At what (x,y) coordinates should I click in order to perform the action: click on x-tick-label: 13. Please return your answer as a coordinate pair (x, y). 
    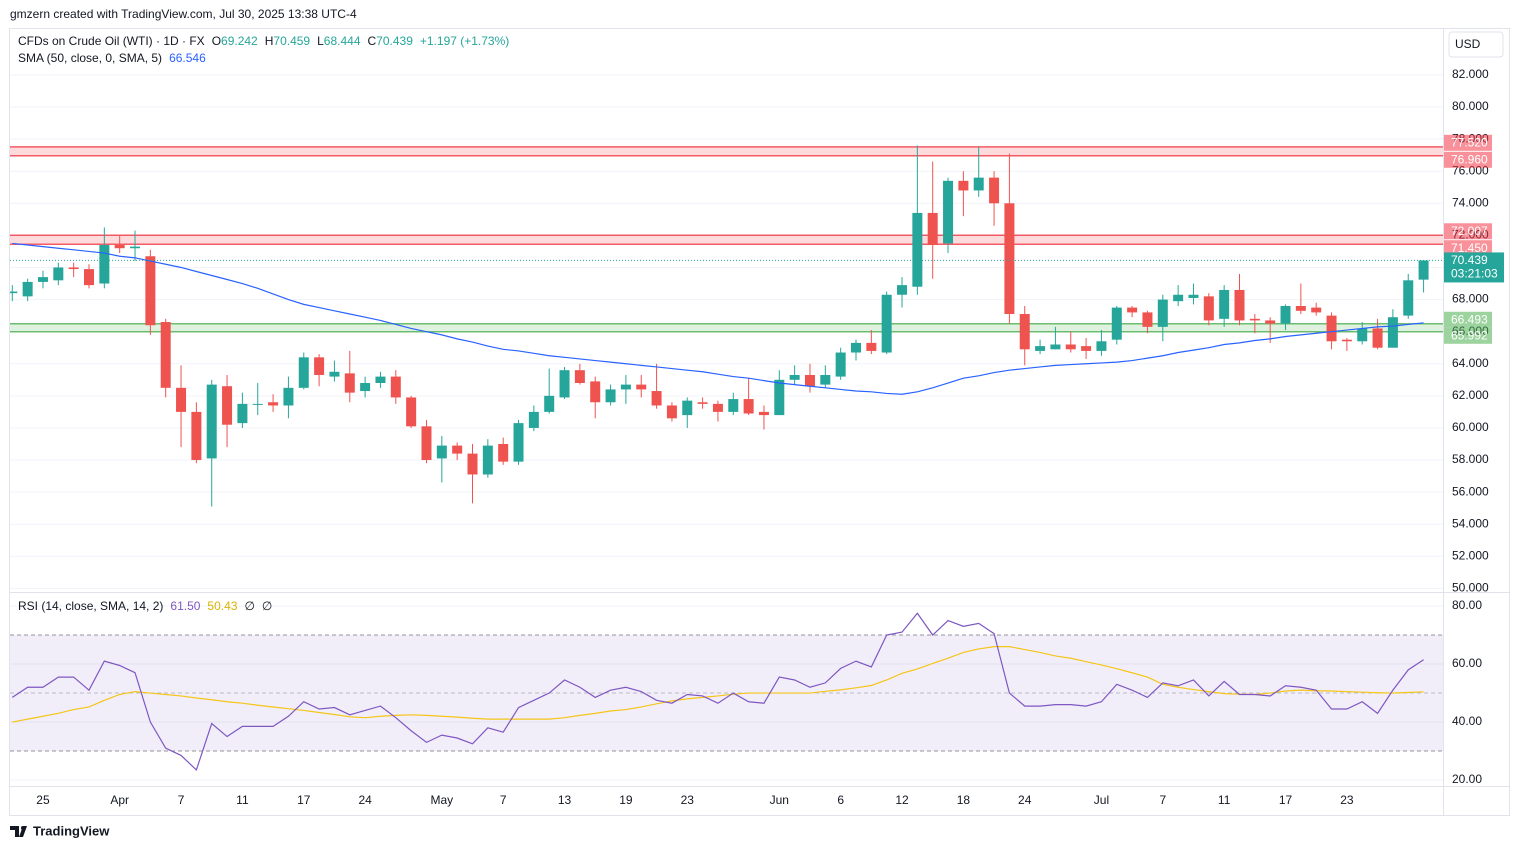
    Looking at the image, I should click on (565, 800).